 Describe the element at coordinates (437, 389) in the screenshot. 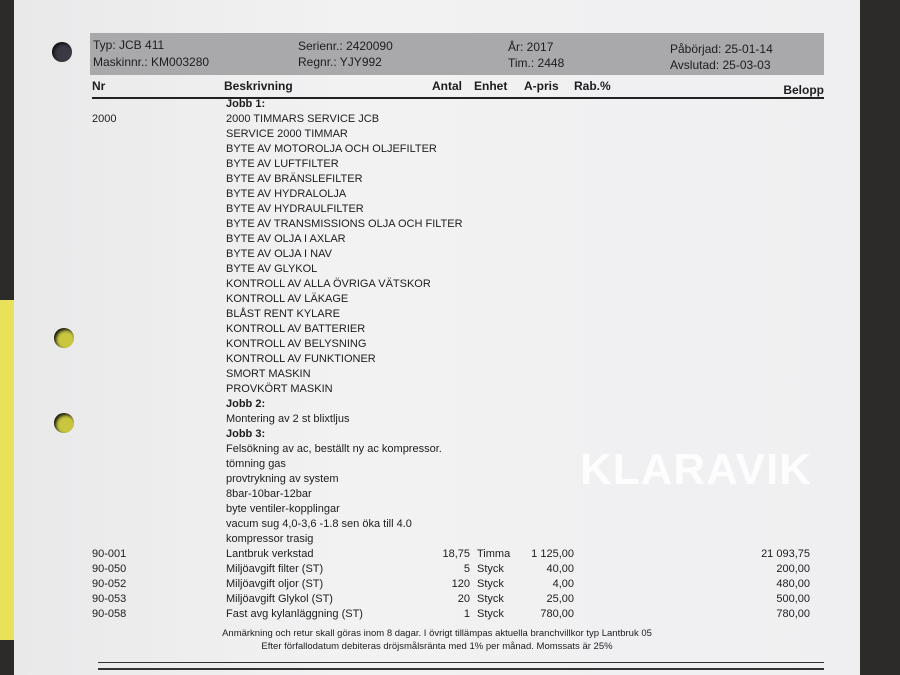

I see `table-row: PROVKÖRT MASKIN` at that location.